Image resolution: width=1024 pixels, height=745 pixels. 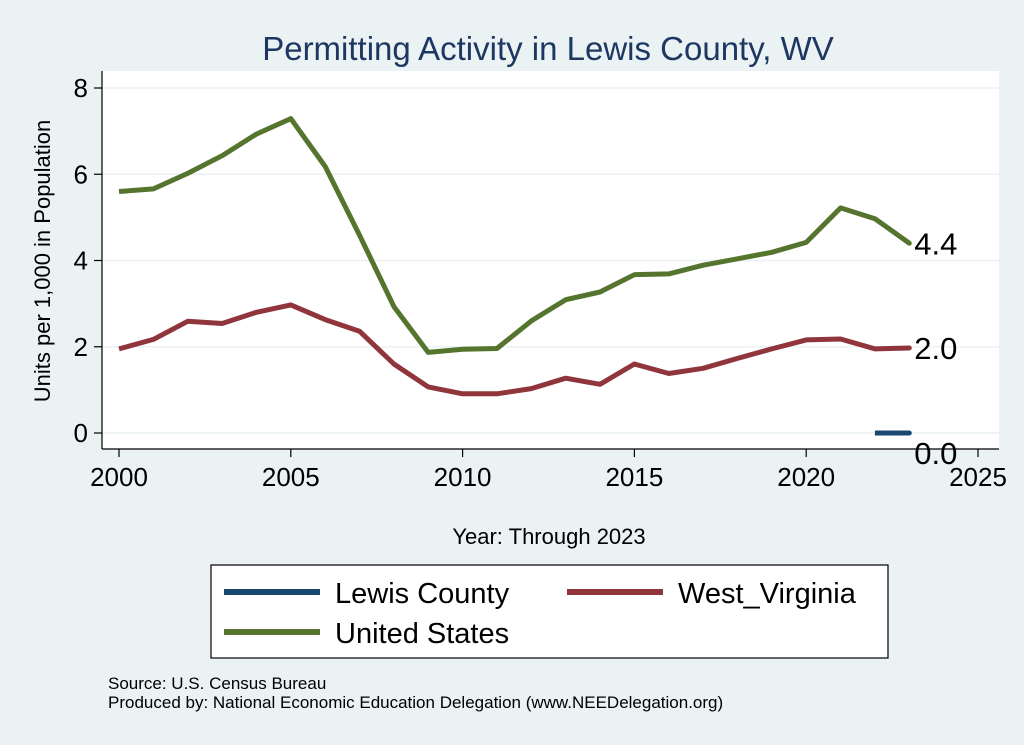 I want to click on legend-box, so click(x=549, y=611).